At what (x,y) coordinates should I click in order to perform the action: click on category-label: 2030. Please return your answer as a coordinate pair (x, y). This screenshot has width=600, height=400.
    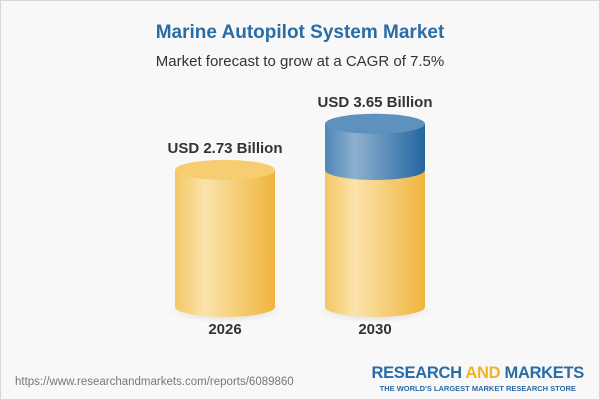
    Looking at the image, I should click on (374, 329).